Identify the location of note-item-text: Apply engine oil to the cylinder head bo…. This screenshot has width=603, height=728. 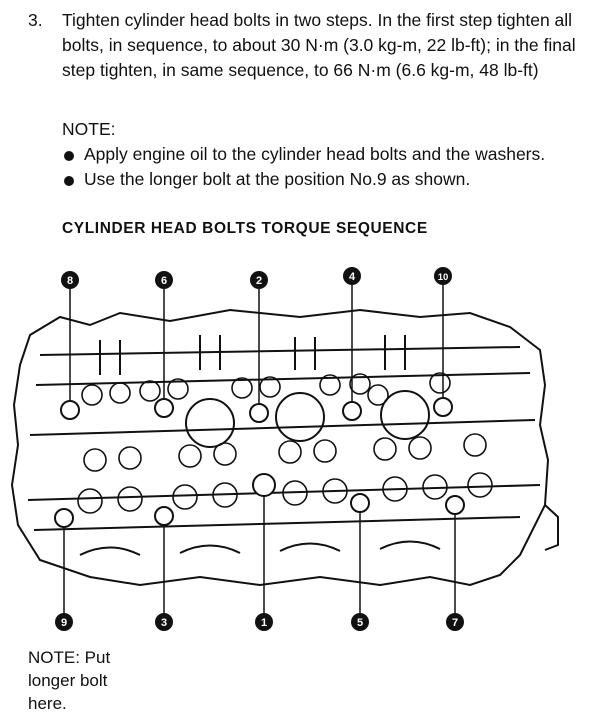
(315, 154).